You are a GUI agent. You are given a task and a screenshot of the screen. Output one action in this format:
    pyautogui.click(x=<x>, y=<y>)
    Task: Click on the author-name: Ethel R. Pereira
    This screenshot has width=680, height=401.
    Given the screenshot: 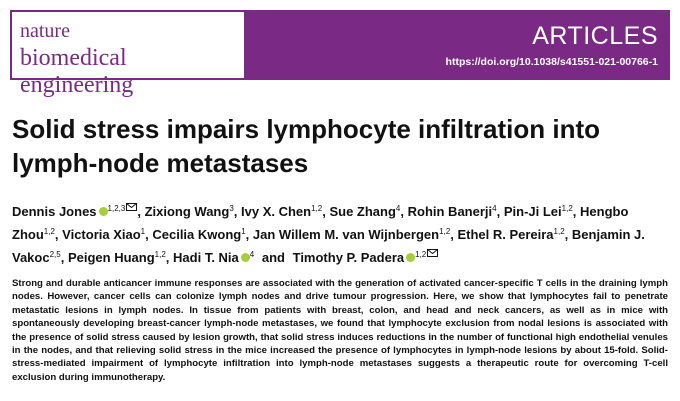 What is the action you would take?
    pyautogui.click(x=505, y=234)
    